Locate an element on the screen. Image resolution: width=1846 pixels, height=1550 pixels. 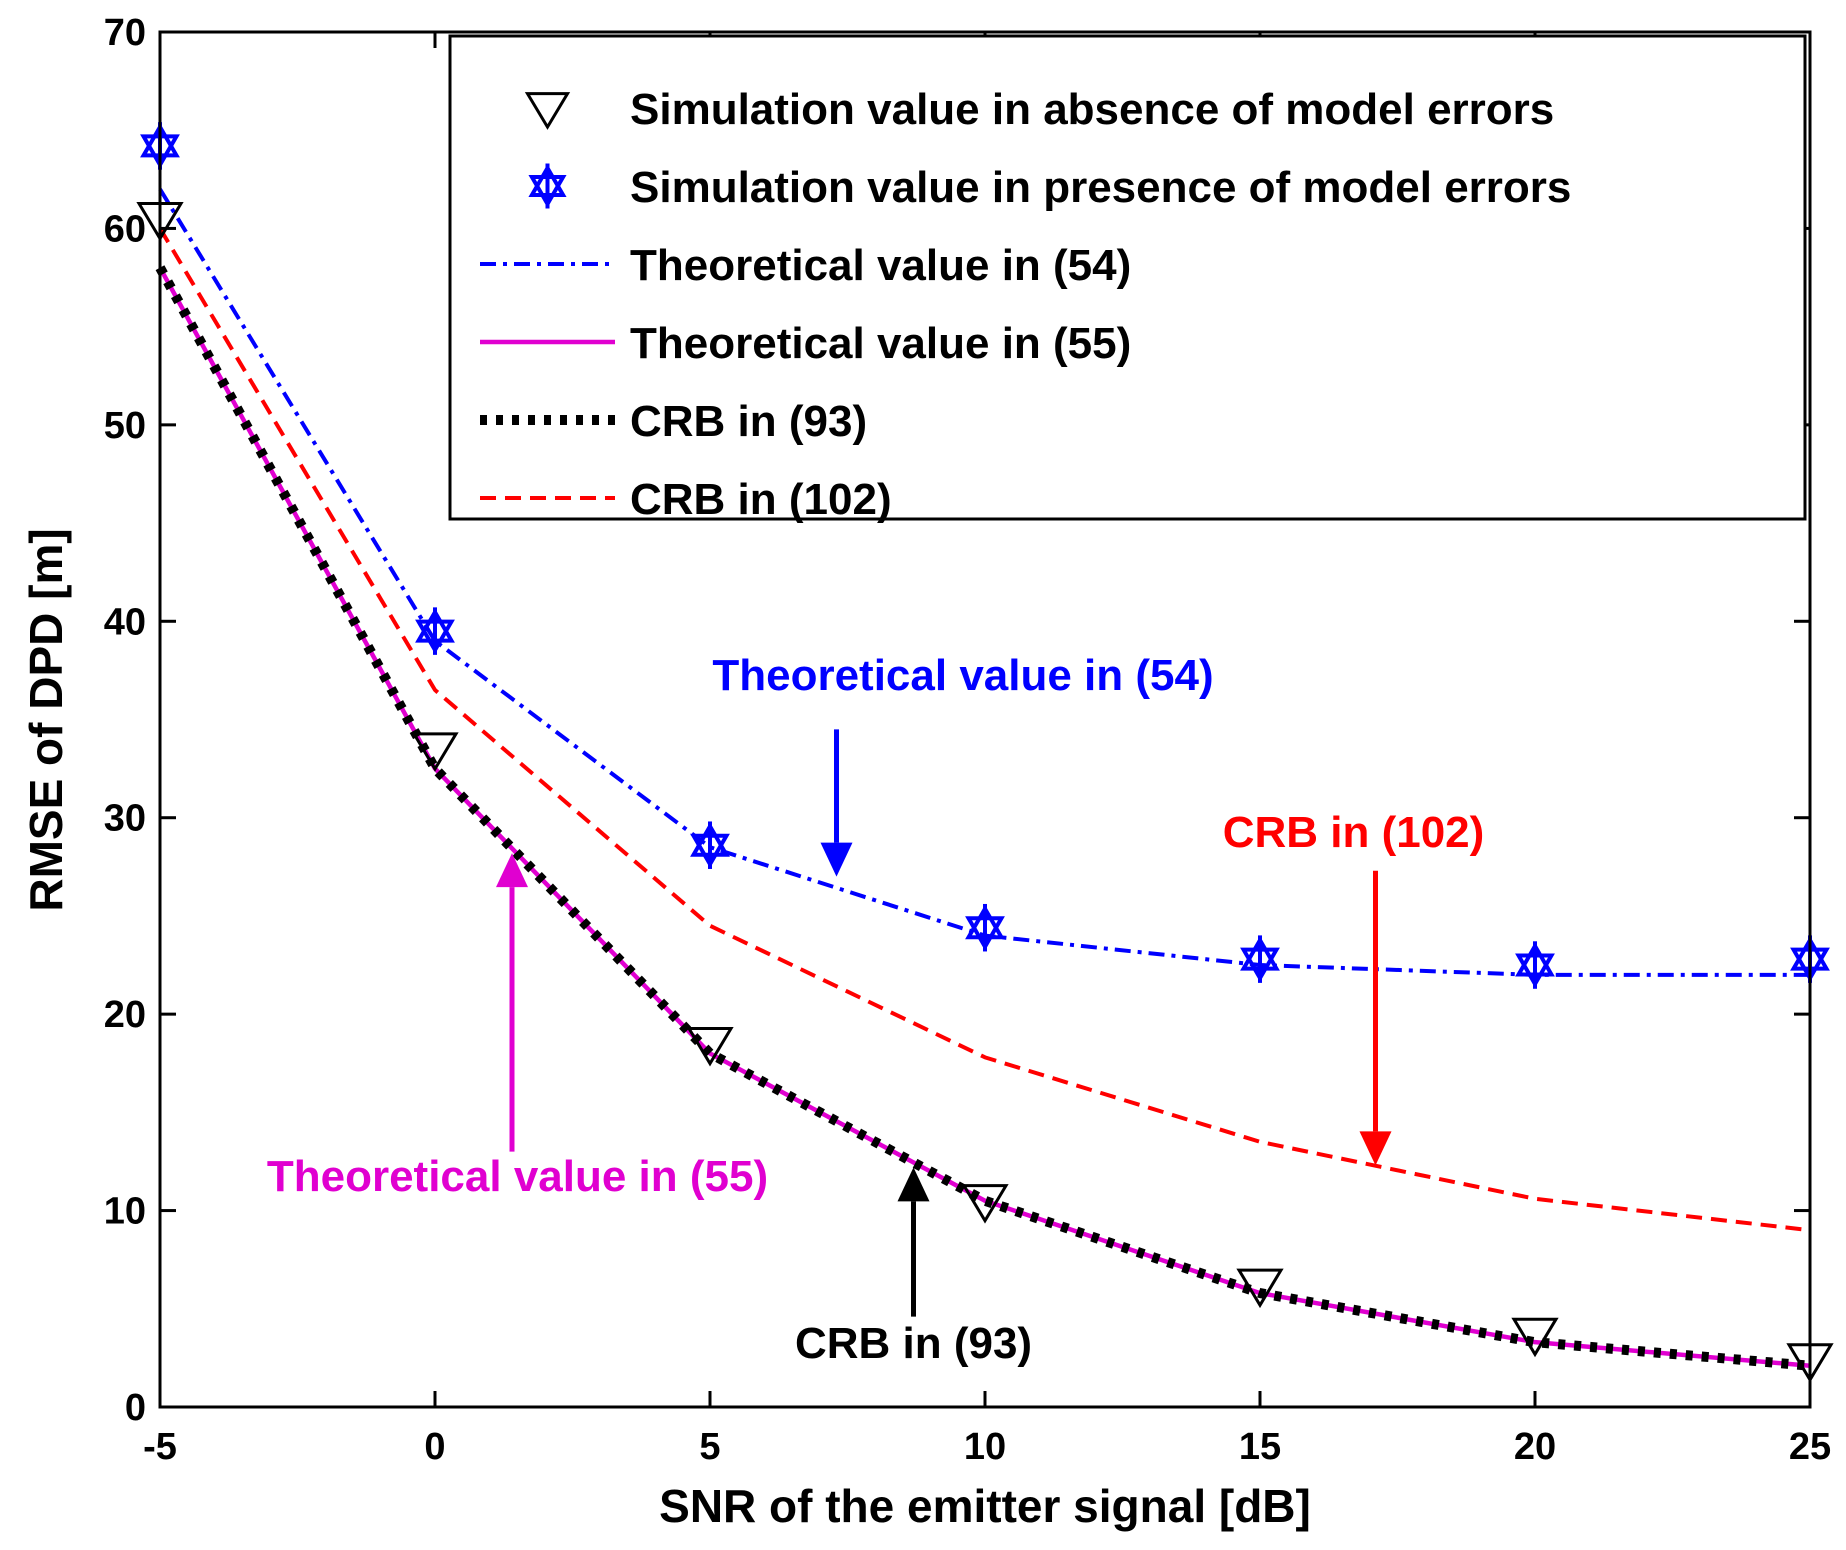
y-tick-label: 10 is located at coordinates (125, 1212).